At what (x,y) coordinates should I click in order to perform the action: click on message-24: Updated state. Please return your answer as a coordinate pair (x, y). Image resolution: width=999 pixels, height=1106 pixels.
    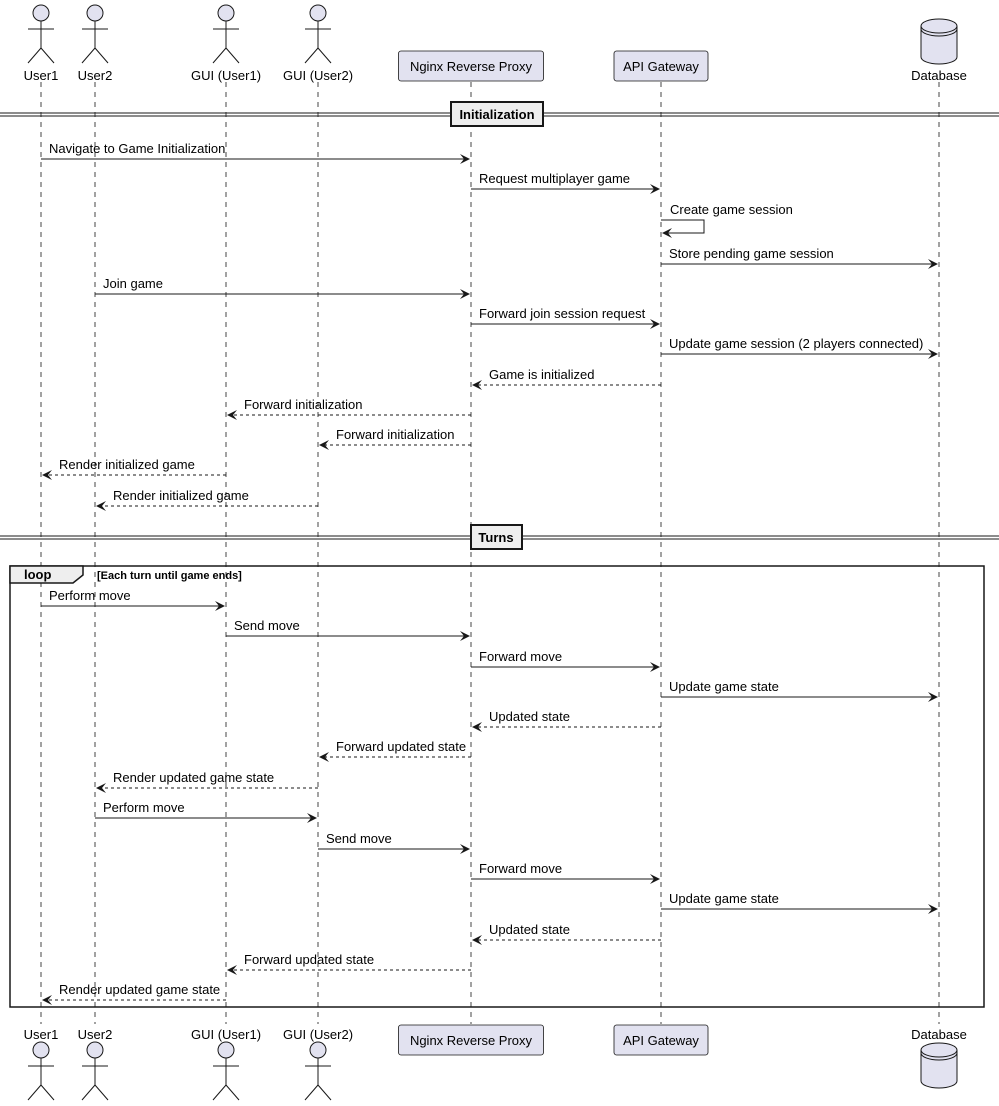
    Looking at the image, I should click on (566, 933).